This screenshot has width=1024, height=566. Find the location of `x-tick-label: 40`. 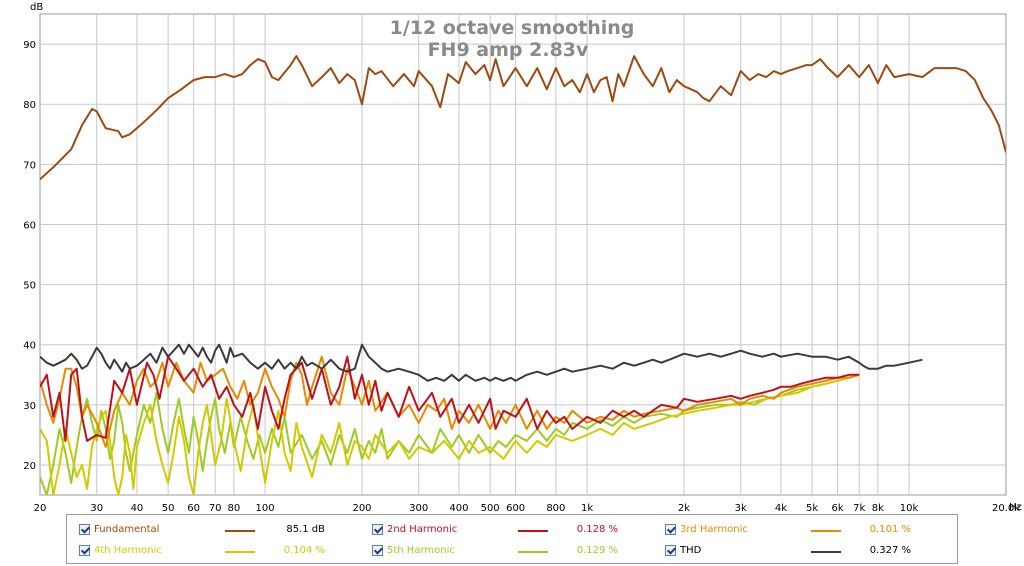

x-tick-label: 40 is located at coordinates (137, 508).